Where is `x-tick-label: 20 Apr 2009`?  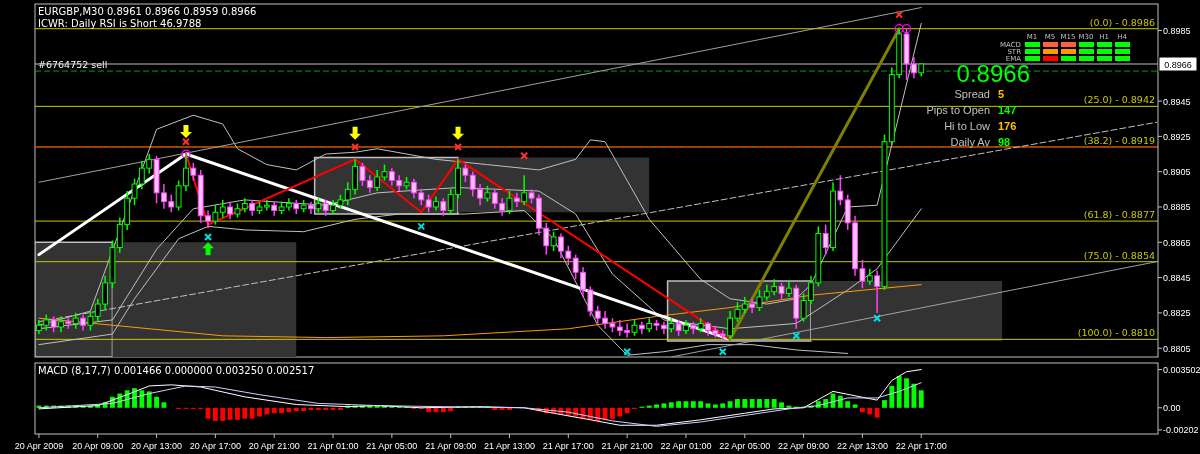
x-tick-label: 20 Apr 2009 is located at coordinates (39, 446).